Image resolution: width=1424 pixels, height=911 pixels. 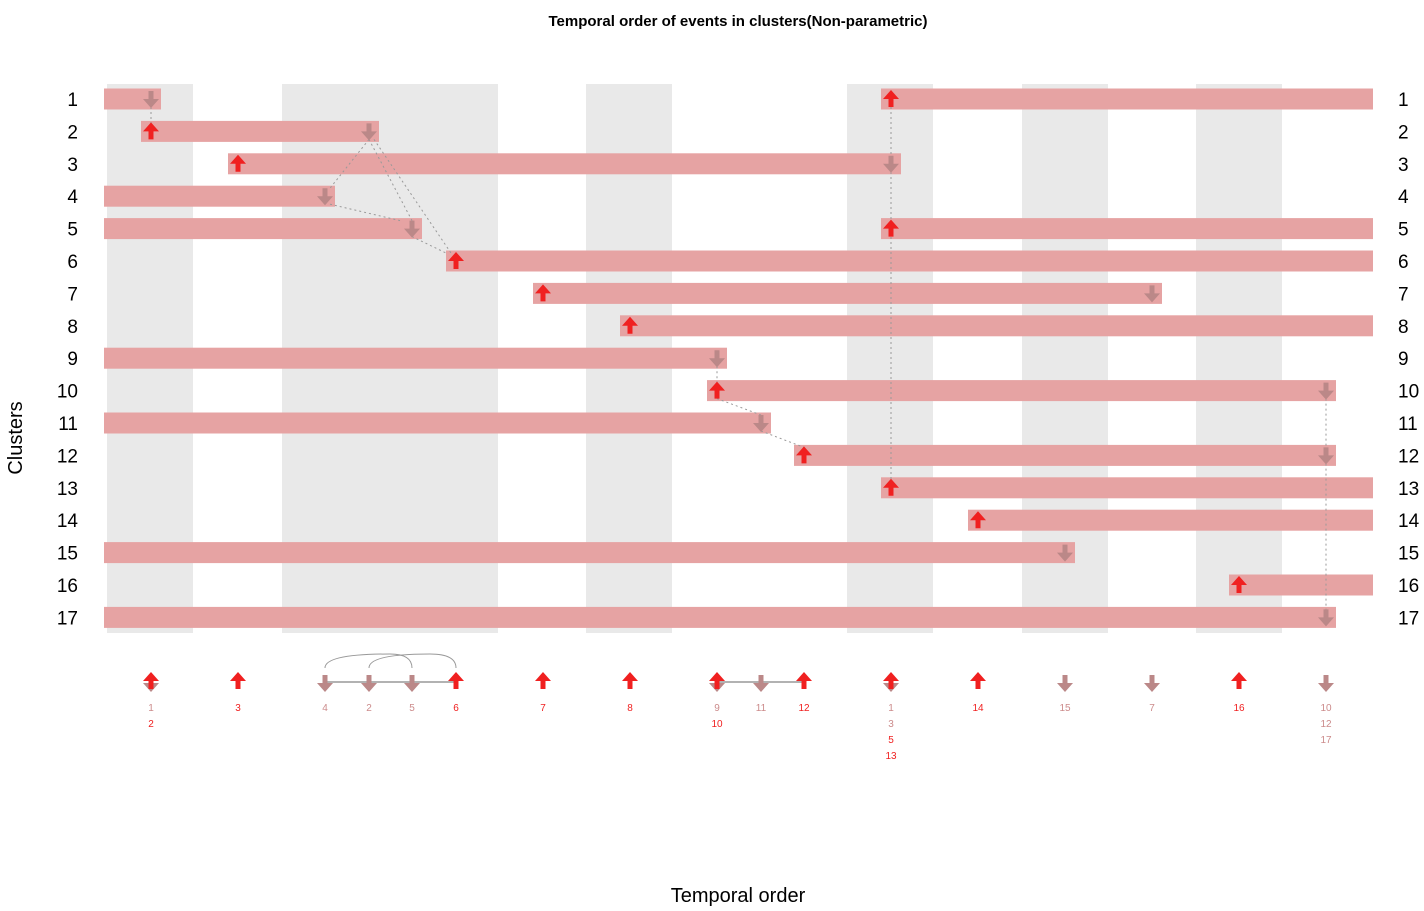 I want to click on cluster-tick-left: 13, so click(x=67, y=489).